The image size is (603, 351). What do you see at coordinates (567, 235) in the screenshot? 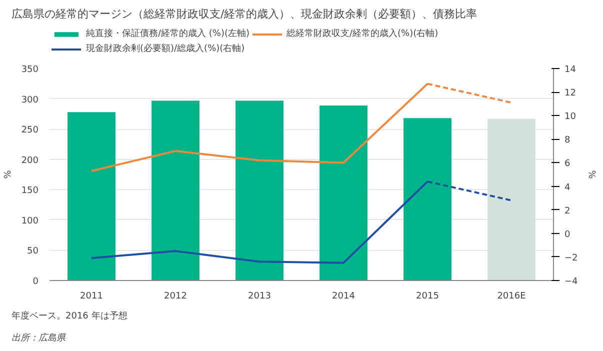
I see `y2-tick-label: 0` at bounding box center [567, 235].